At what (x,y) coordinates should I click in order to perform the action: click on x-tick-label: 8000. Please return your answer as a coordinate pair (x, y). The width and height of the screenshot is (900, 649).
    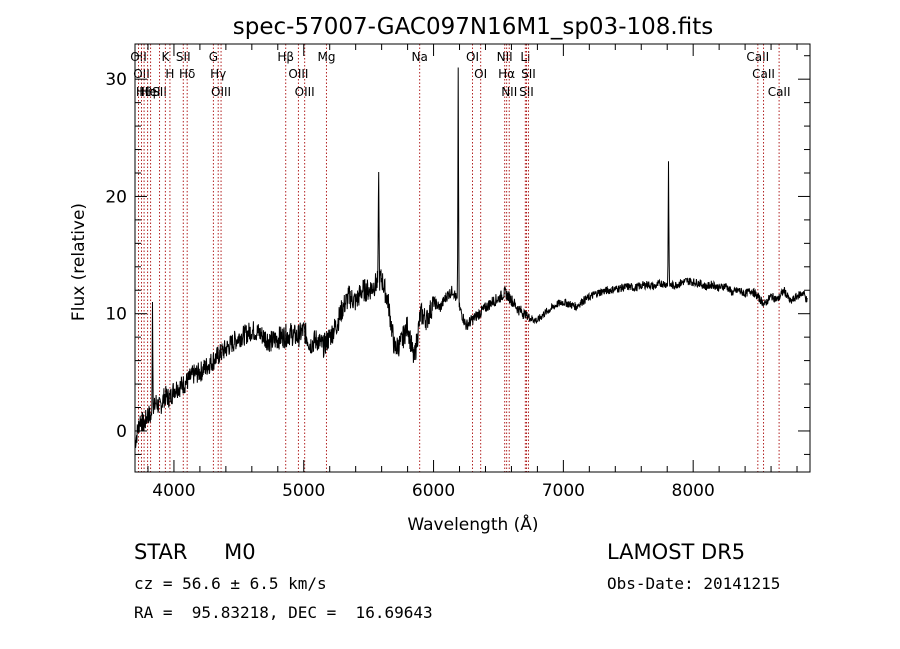
    Looking at the image, I should click on (693, 491).